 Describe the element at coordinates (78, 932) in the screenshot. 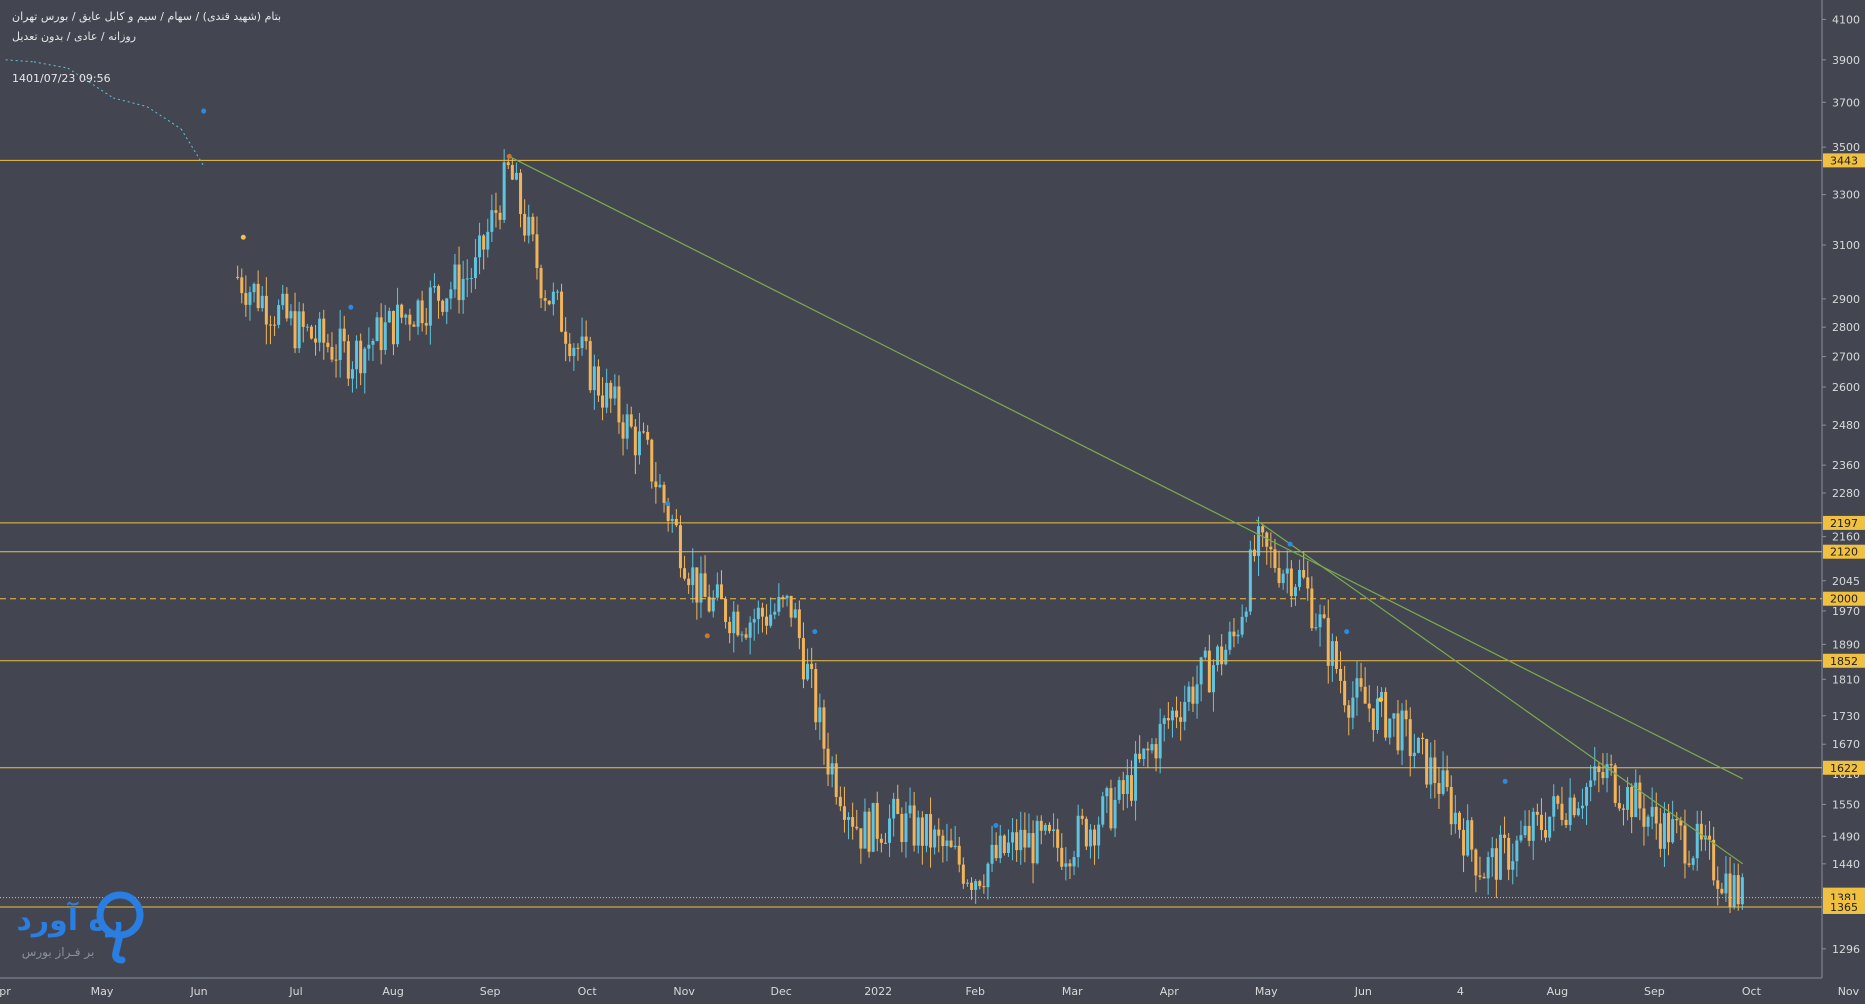

I see `brand-watermark: ره آورد بر فـراز بورس` at that location.